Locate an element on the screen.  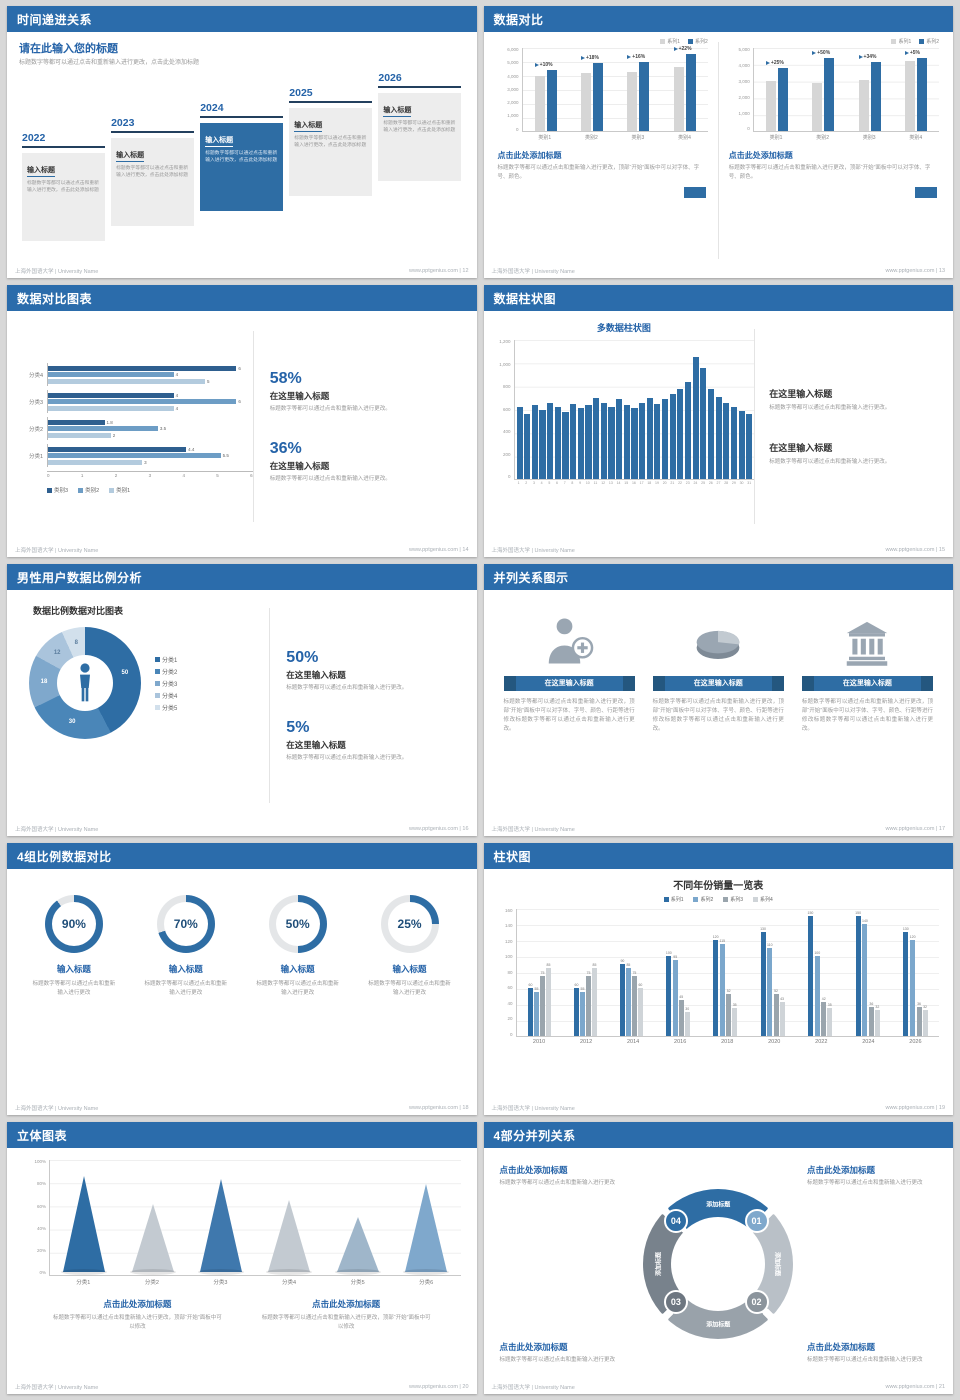
y-axis-label: 6,000 is located at coordinates (513, 49).